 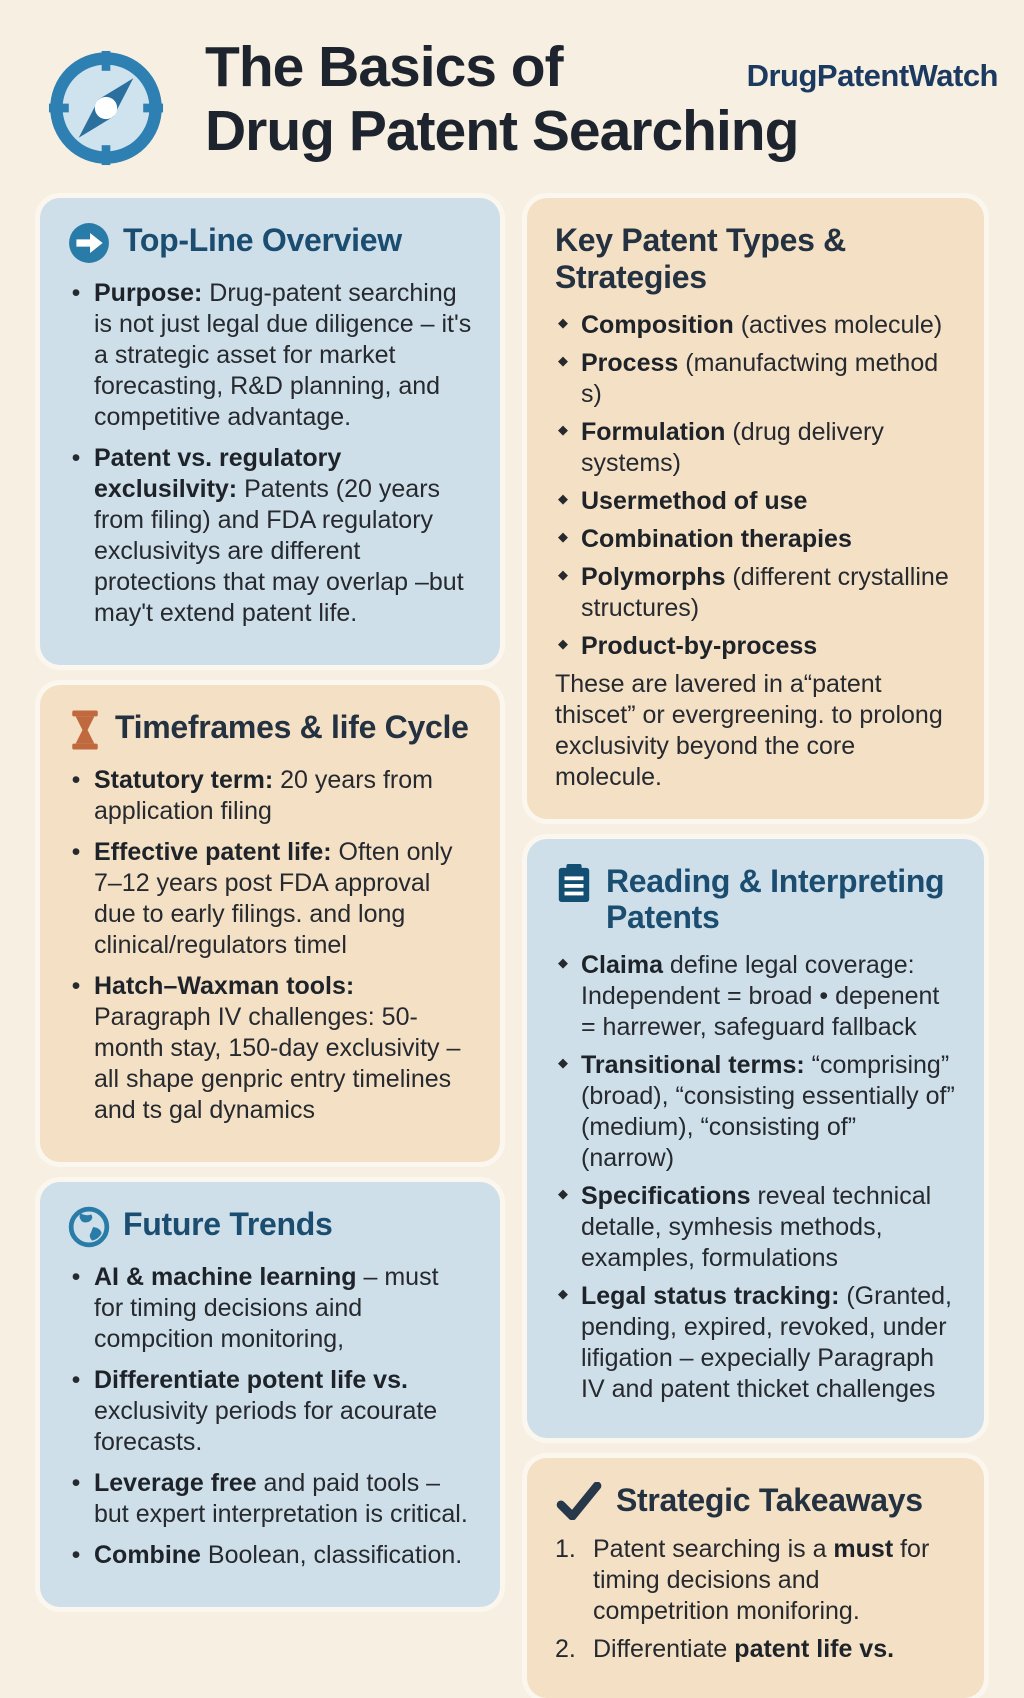 I want to click on card-title-timeframes: Timeframes & life Cycle, so click(x=270, y=730).